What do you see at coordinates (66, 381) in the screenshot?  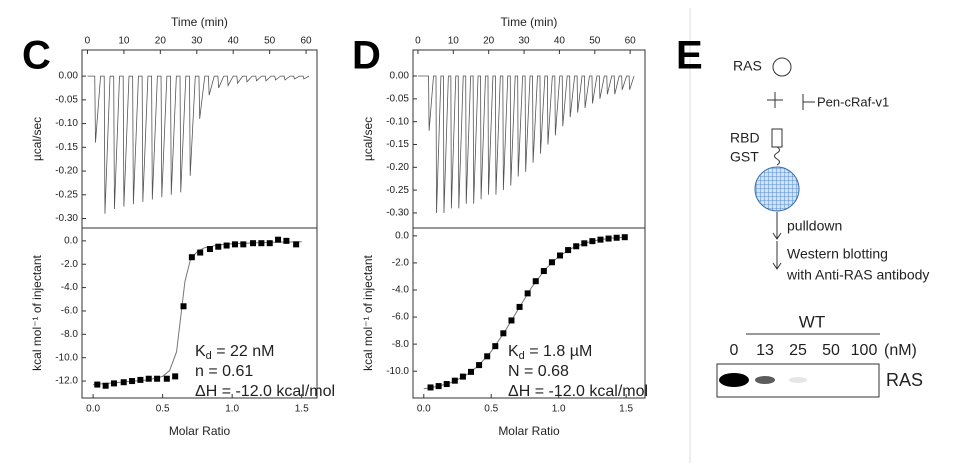 I see `y-tick-label: -12.0` at bounding box center [66, 381].